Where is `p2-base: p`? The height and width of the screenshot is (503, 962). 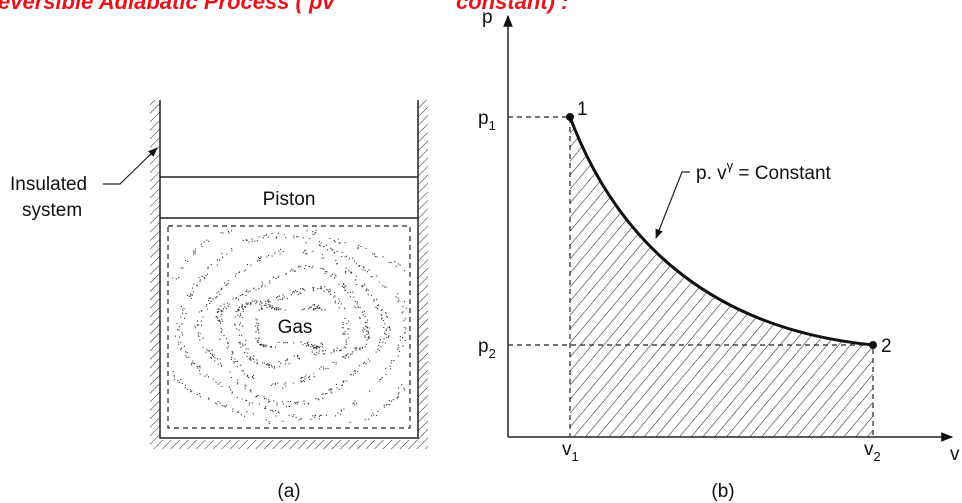 p2-base: p is located at coordinates (483, 346).